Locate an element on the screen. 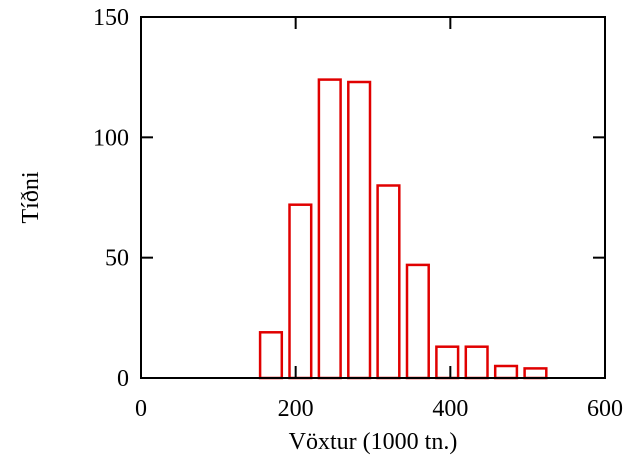 This screenshot has height=462, width=637. y-axis-label: Tíðni is located at coordinates (31, 197).